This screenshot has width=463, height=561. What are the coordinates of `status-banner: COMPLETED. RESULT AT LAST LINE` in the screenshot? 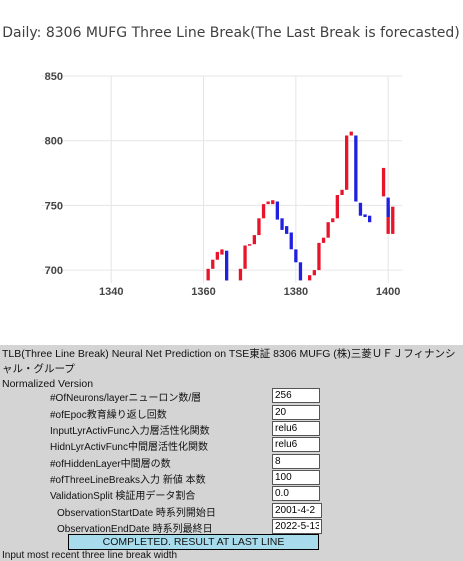 It's located at (193, 542).